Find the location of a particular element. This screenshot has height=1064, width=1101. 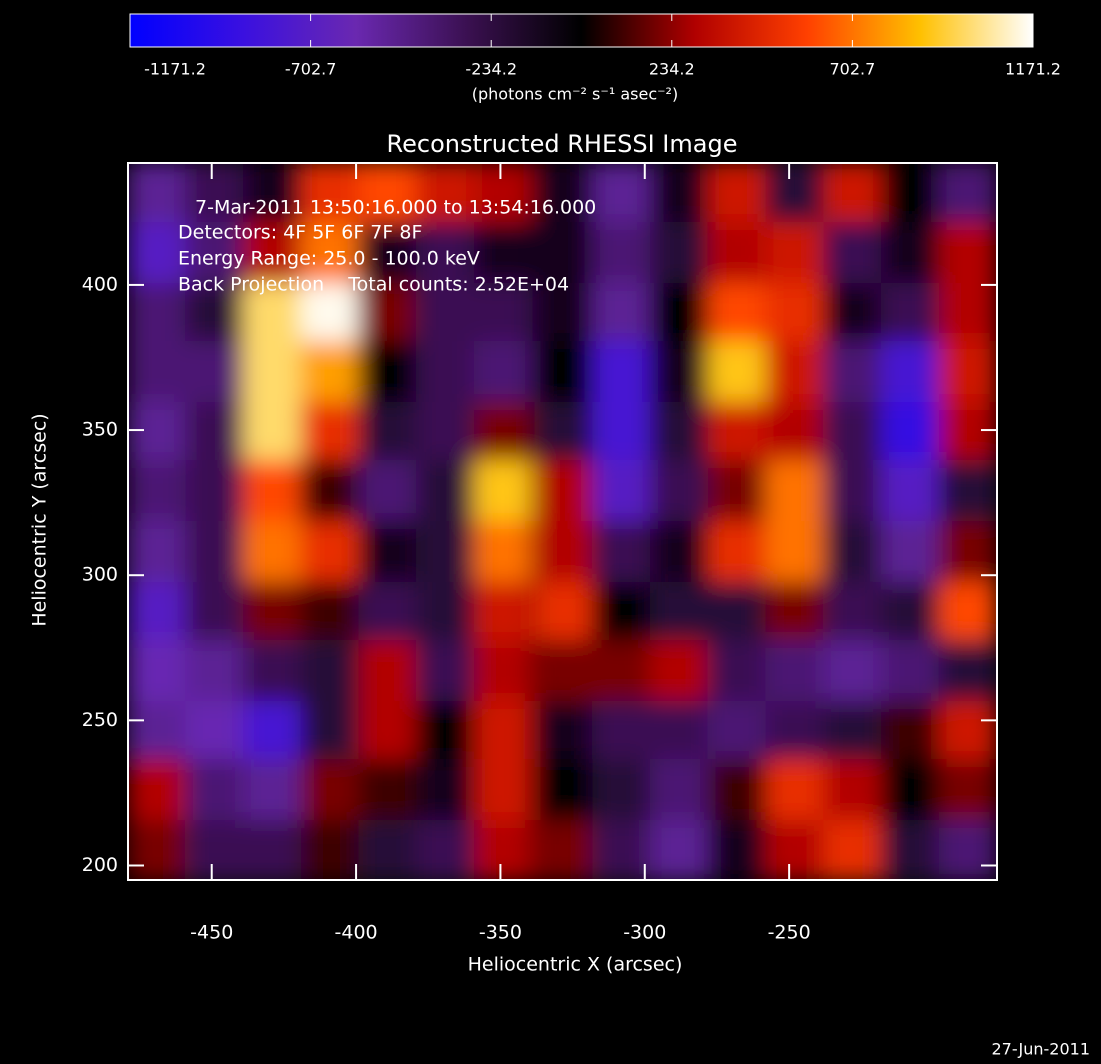

colorbar-tick-label: 1171.2 is located at coordinates (1033, 69).